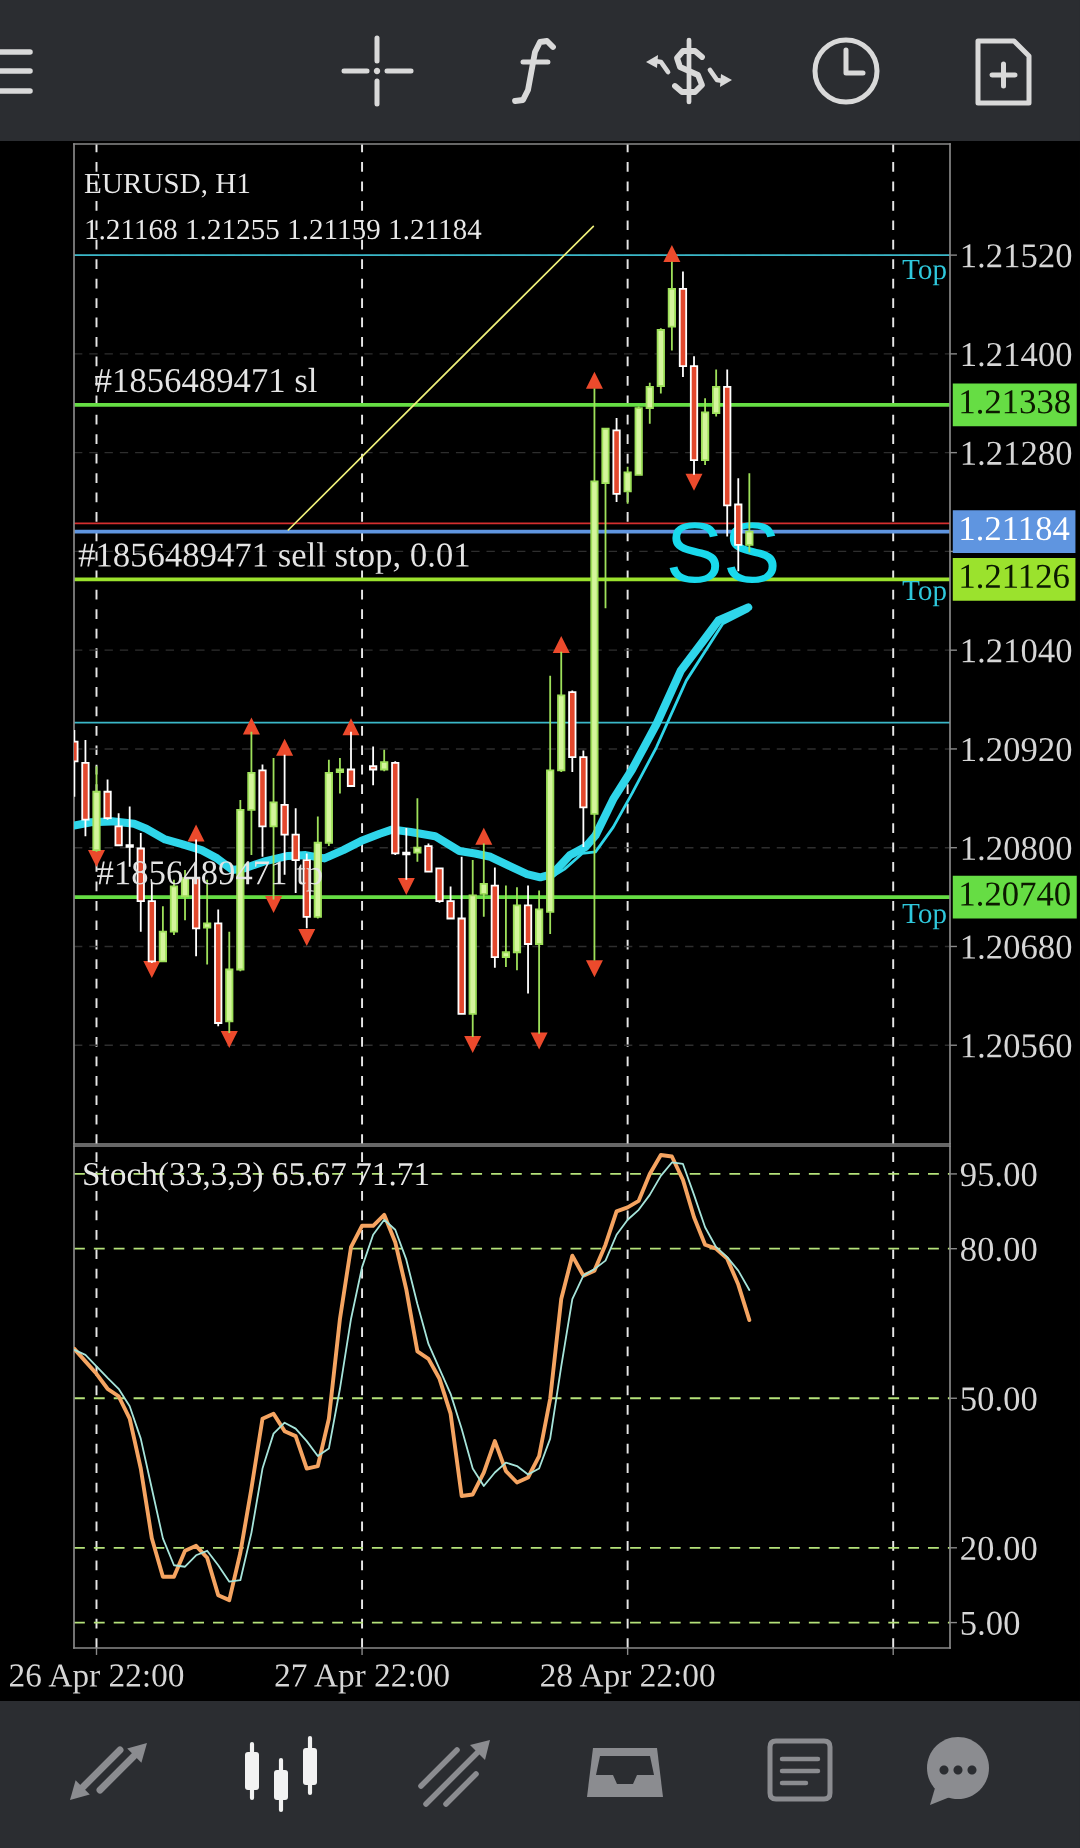  What do you see at coordinates (362, 1679) in the screenshot?
I see `x-tick-label: 27 Apr 22:00` at bounding box center [362, 1679].